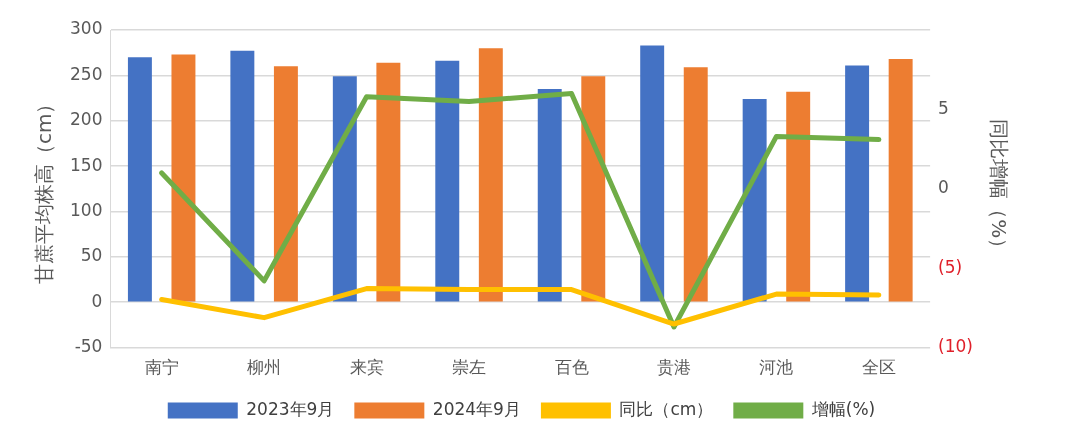 Image resolution: width=1073 pixels, height=439 pixels. Describe the element at coordinates (264, 367) in the screenshot. I see `x-tick-label: 柳州` at that location.